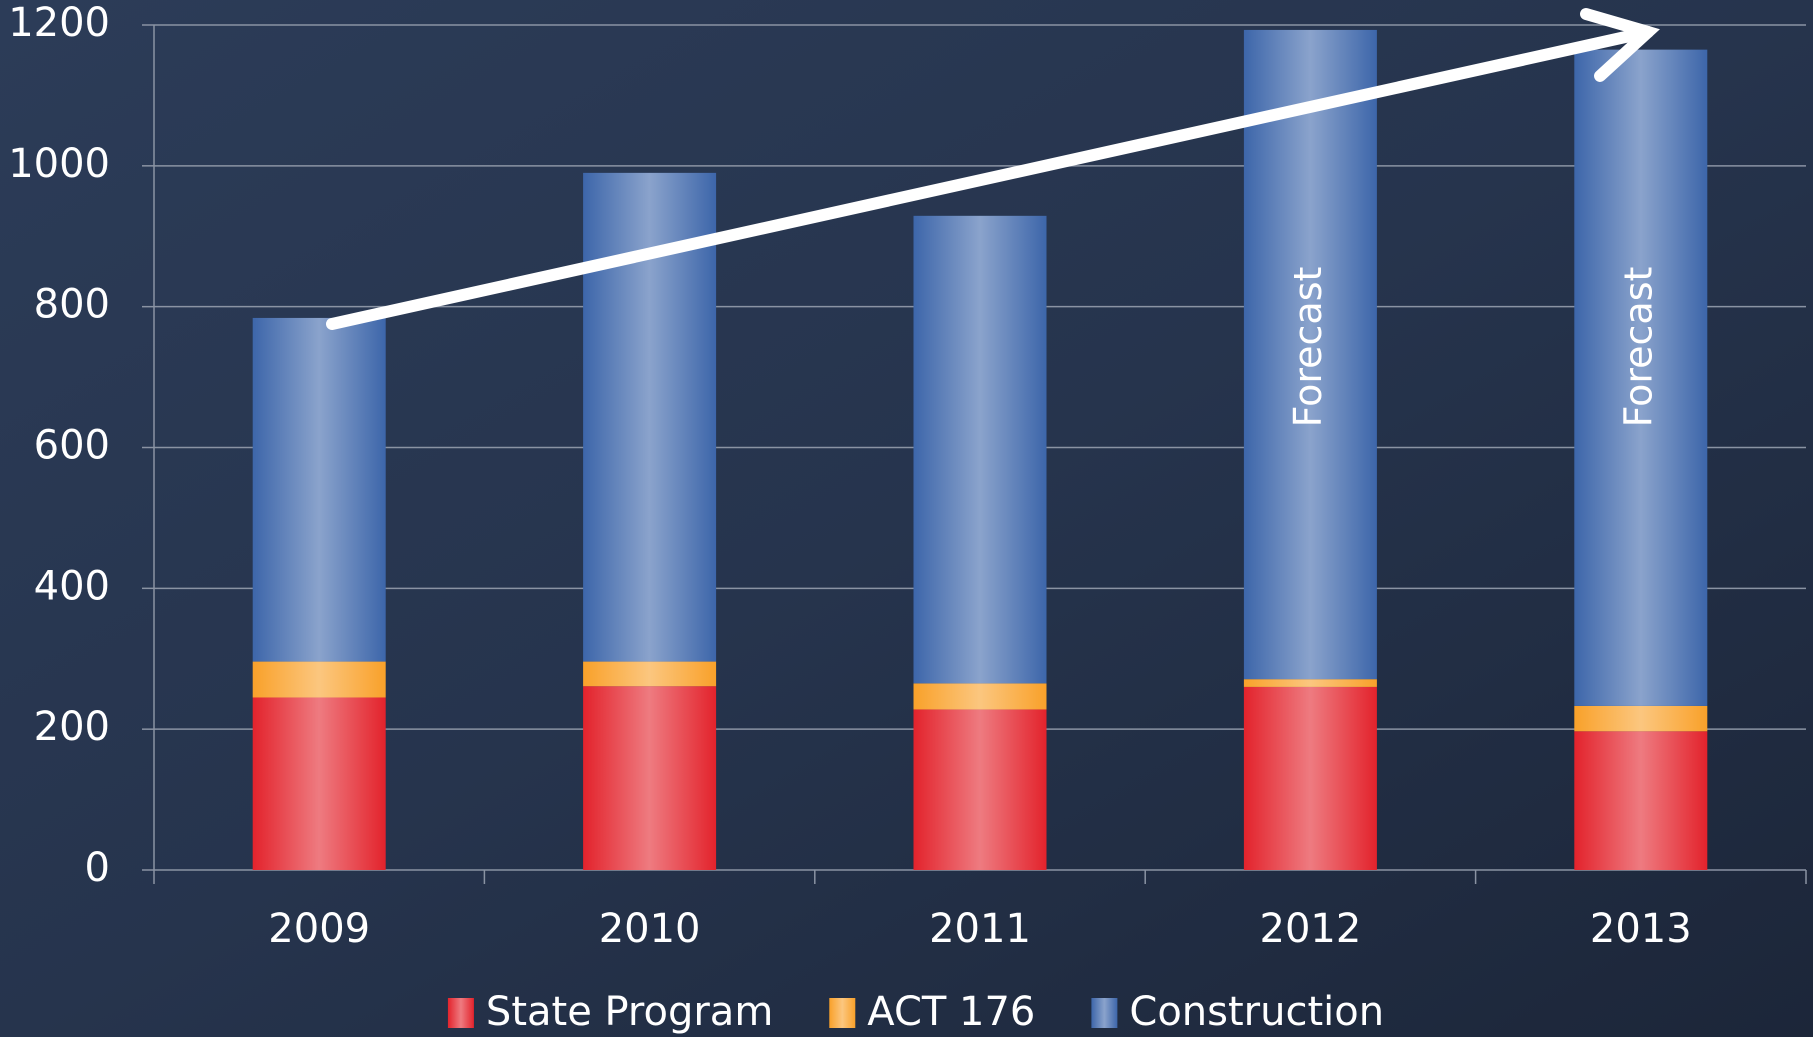 The width and height of the screenshot is (1813, 1037). Describe the element at coordinates (1256, 1012) in the screenshot. I see `legend-label: Construction` at that location.